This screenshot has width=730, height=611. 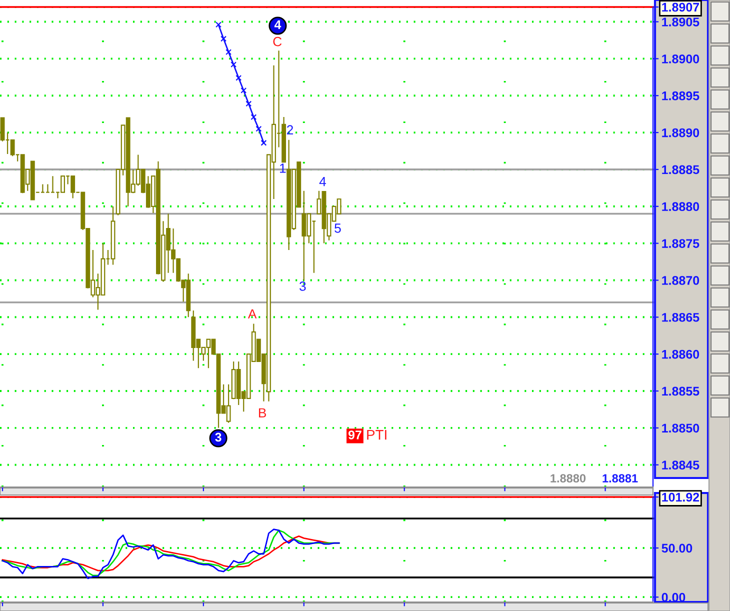 What do you see at coordinates (681, 7) in the screenshot?
I see `y-tick-label: 1.8907` at bounding box center [681, 7].